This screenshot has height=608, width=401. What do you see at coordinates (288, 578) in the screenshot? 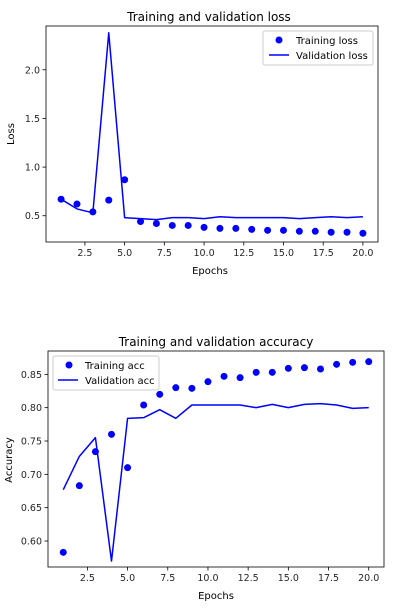
I see `acc-xtick-label: 15.0` at bounding box center [288, 578].